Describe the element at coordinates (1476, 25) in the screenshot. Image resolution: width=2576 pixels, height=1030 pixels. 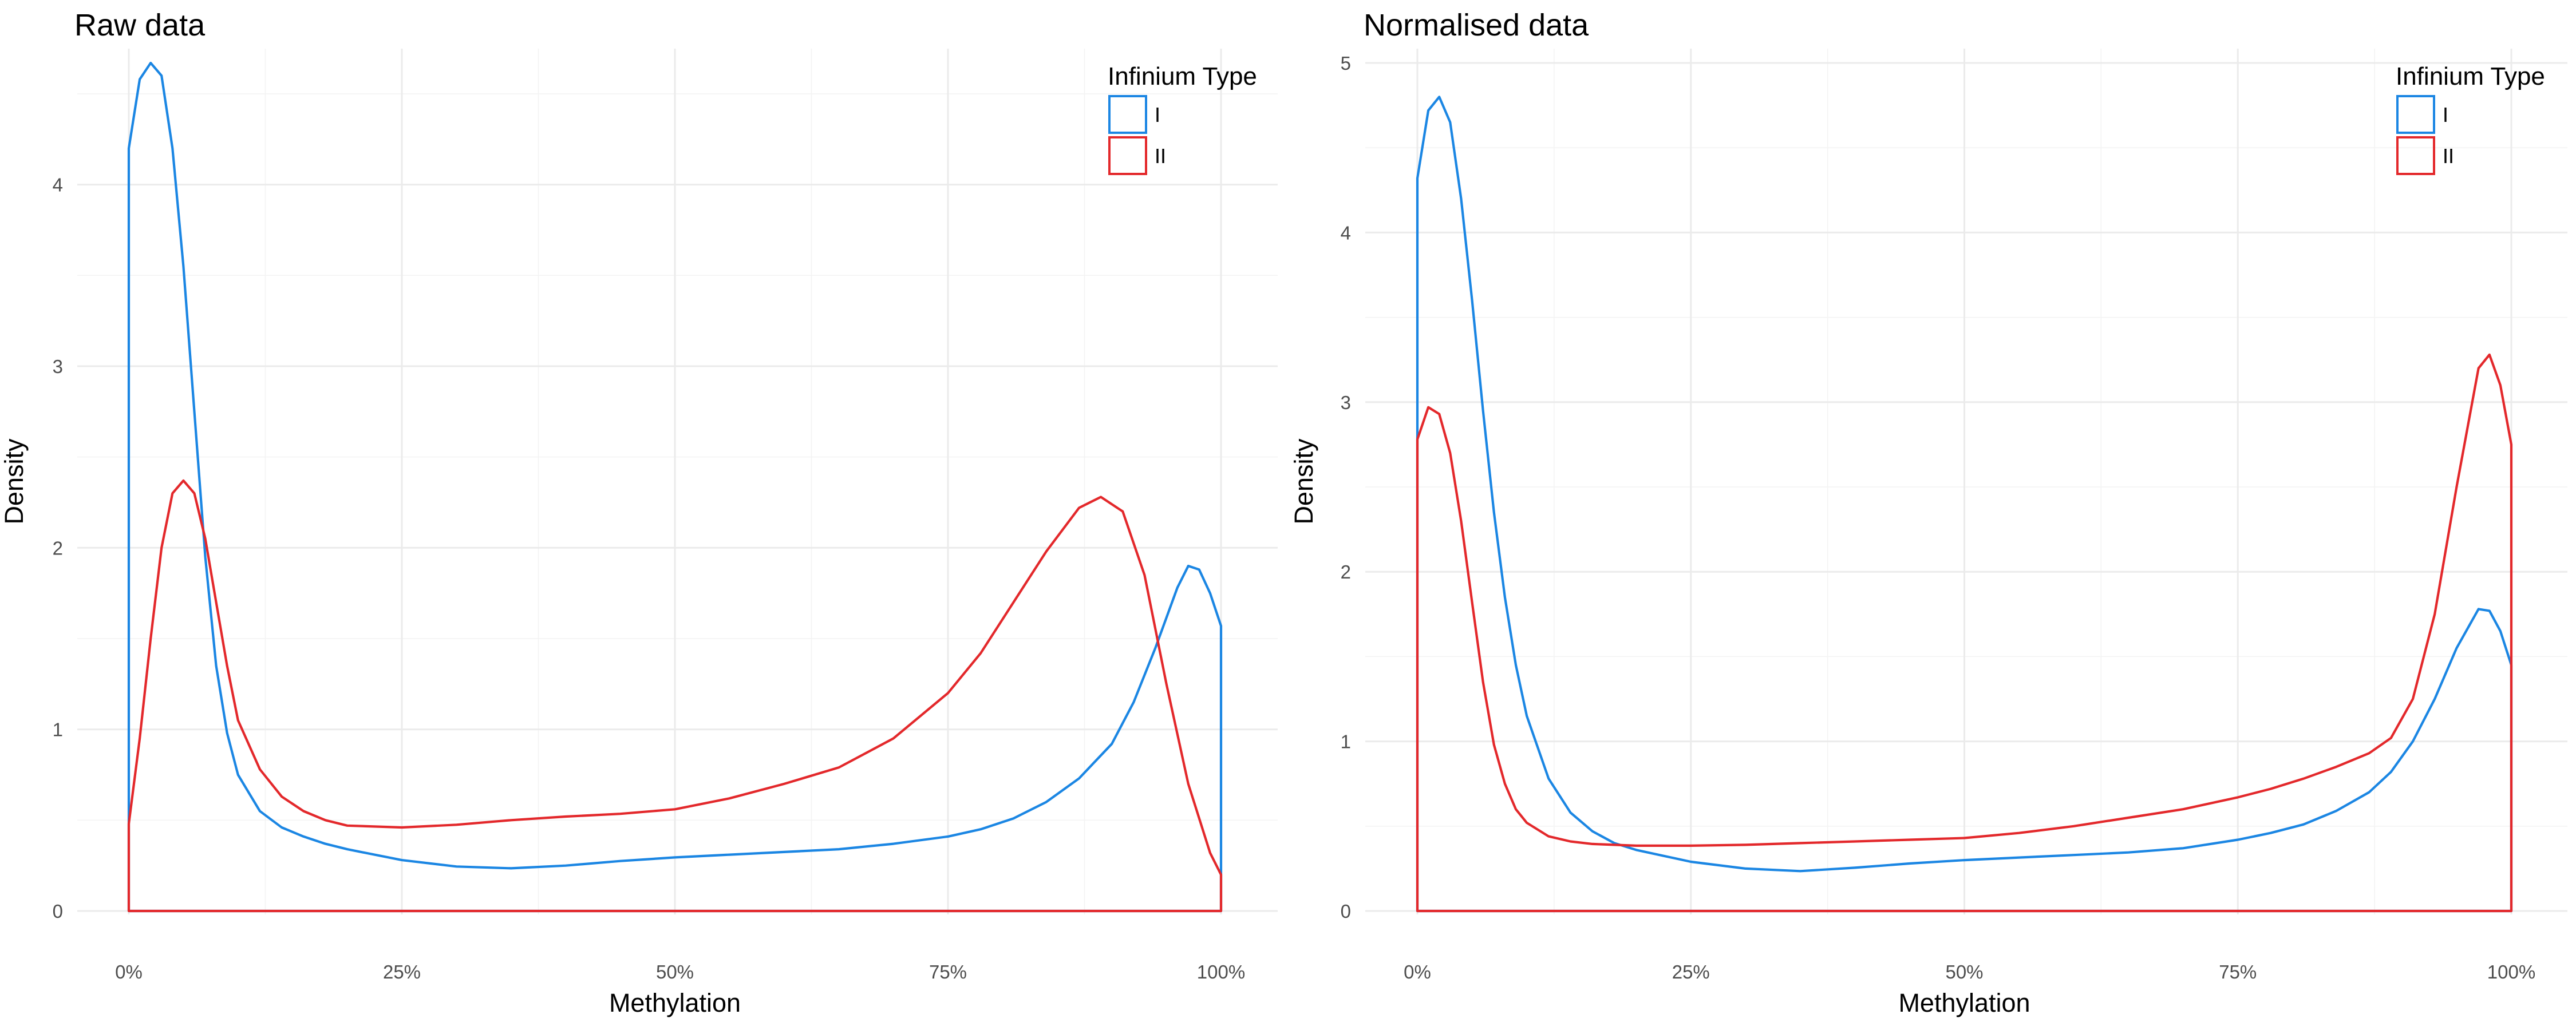
I see `panel-title: Normalised data` at that location.